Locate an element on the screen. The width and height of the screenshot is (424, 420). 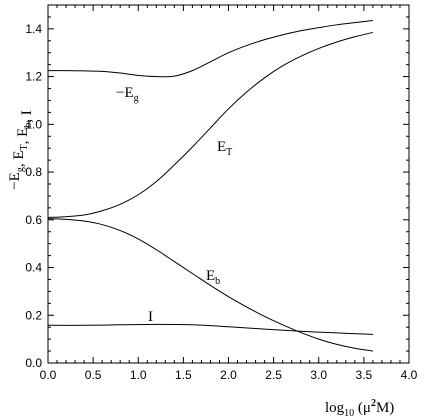
y-tick-label: 1.2 is located at coordinates (33, 77).